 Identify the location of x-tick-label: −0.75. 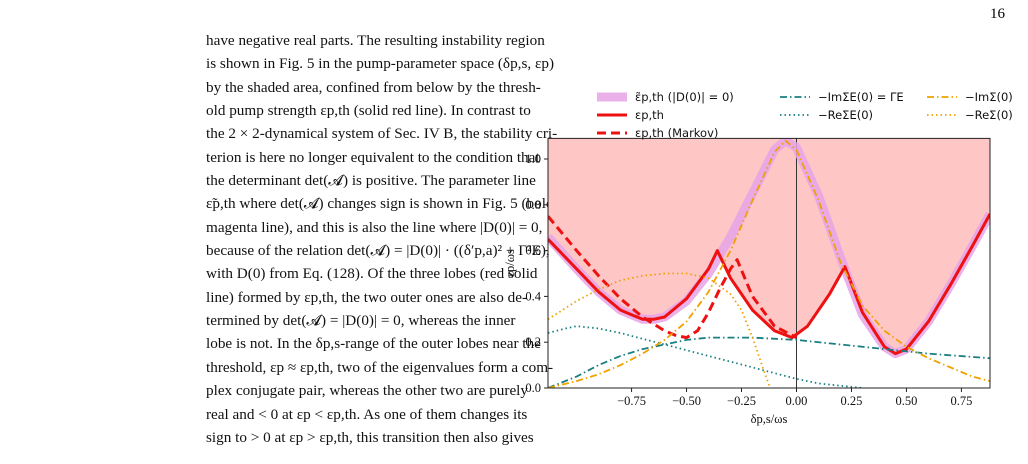
(631, 401).